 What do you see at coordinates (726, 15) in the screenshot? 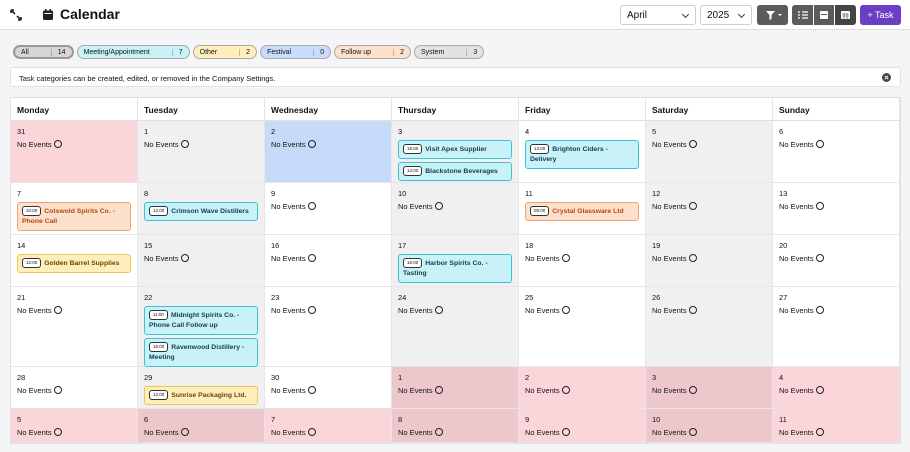
I see `year-select: 2025` at bounding box center [726, 15].